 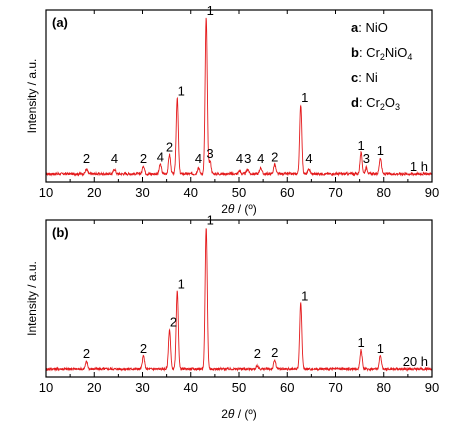 I want to click on legend-entry: b: Cr2NiO4, so click(x=381, y=53).